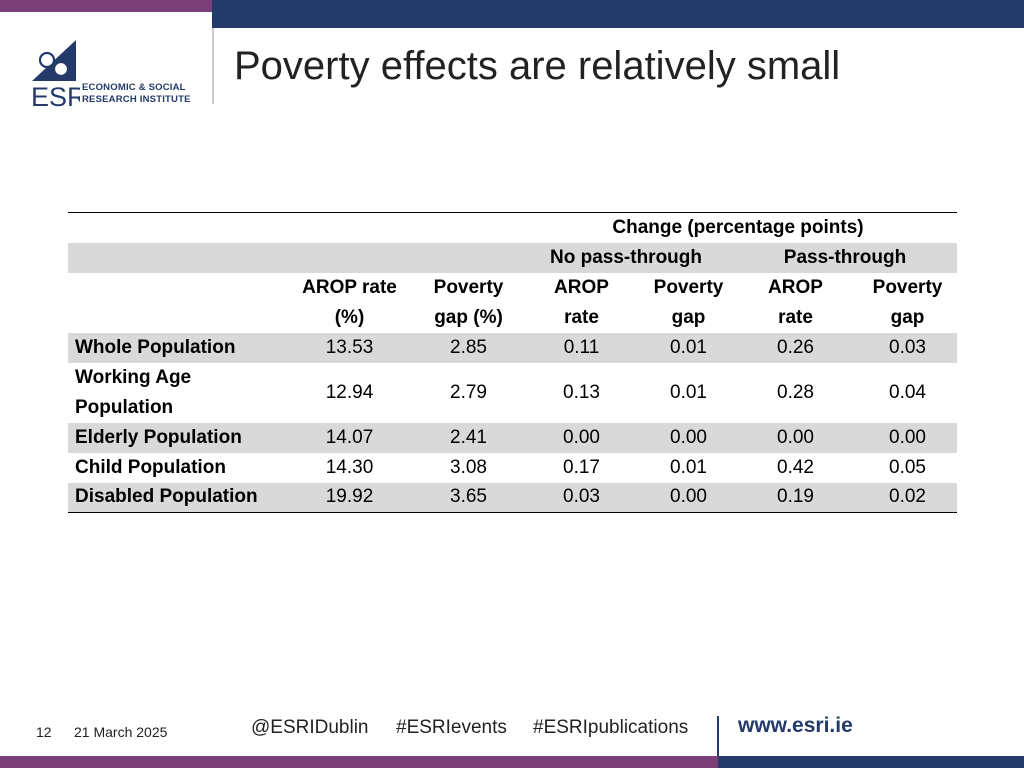 The height and width of the screenshot is (768, 1024). What do you see at coordinates (795, 725) in the screenshot?
I see `website-url: www.esri.ie` at bounding box center [795, 725].